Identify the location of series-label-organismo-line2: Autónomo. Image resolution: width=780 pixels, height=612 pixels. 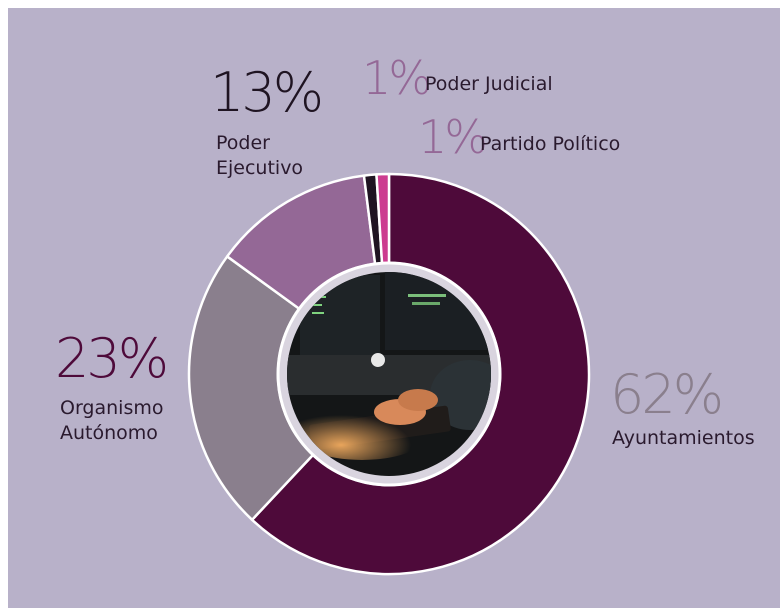
(109, 433).